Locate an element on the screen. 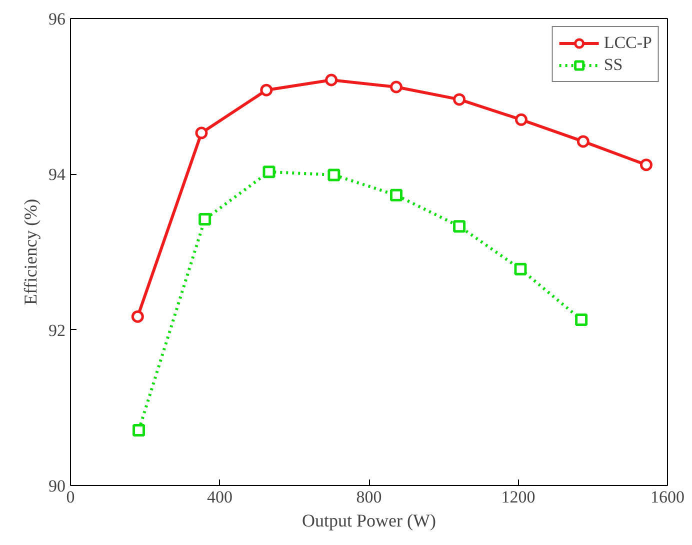 The image size is (692, 545). y-tick-label: 92 is located at coordinates (57, 330).